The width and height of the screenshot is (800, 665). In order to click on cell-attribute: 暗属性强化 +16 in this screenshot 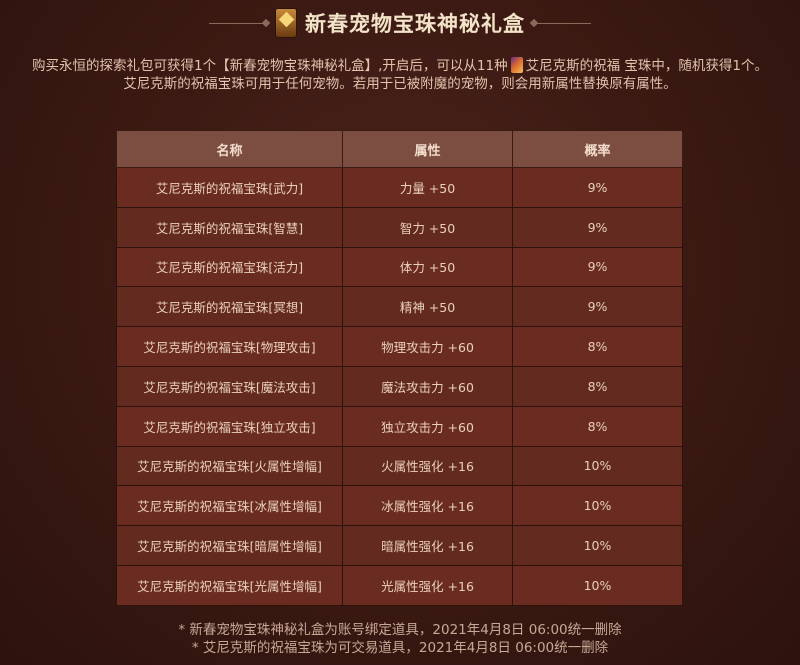, I will do `click(427, 545)`.